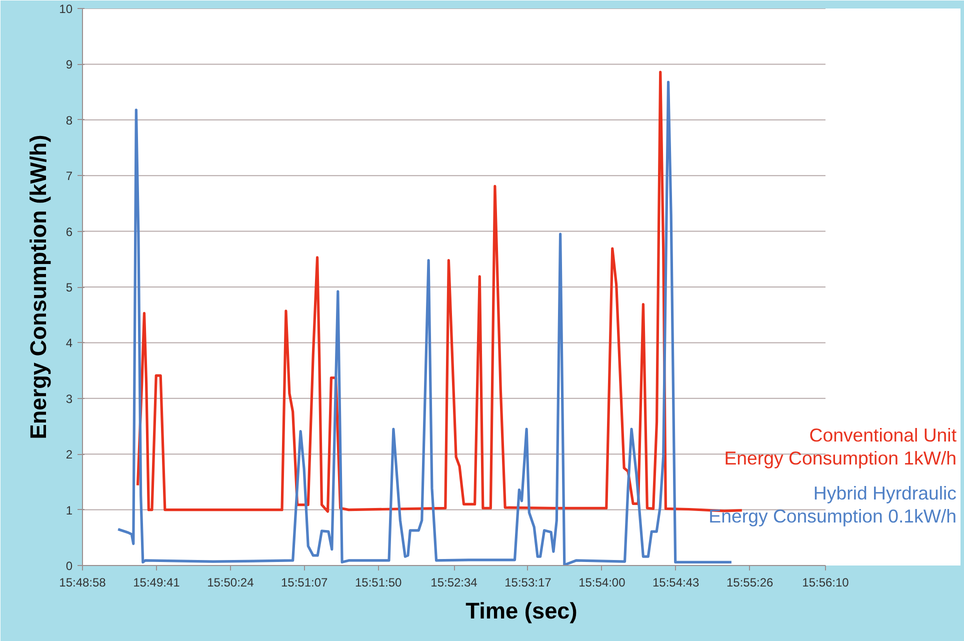 This screenshot has width=964, height=641. I want to click on y-tick-label: 8, so click(69, 120).